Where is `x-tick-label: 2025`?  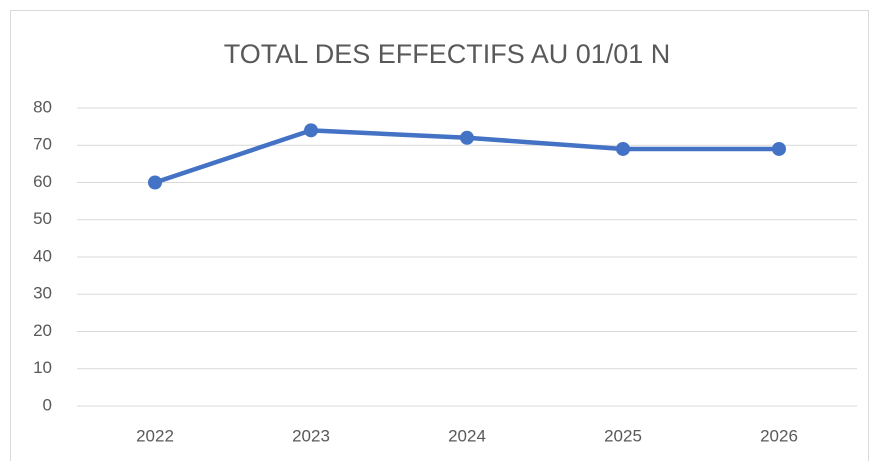 x-tick-label: 2025 is located at coordinates (623, 435).